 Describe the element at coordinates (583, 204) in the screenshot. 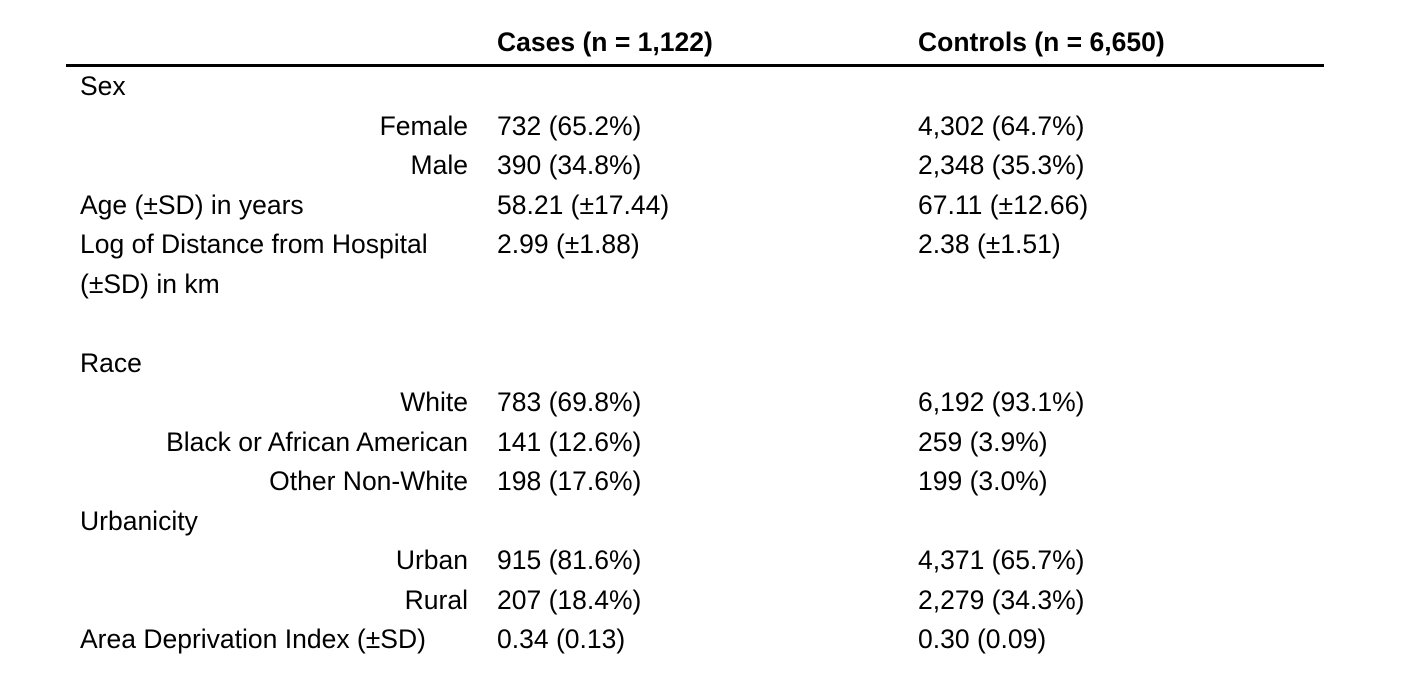

I see `cases-value: 58.21 (±17.44)` at that location.